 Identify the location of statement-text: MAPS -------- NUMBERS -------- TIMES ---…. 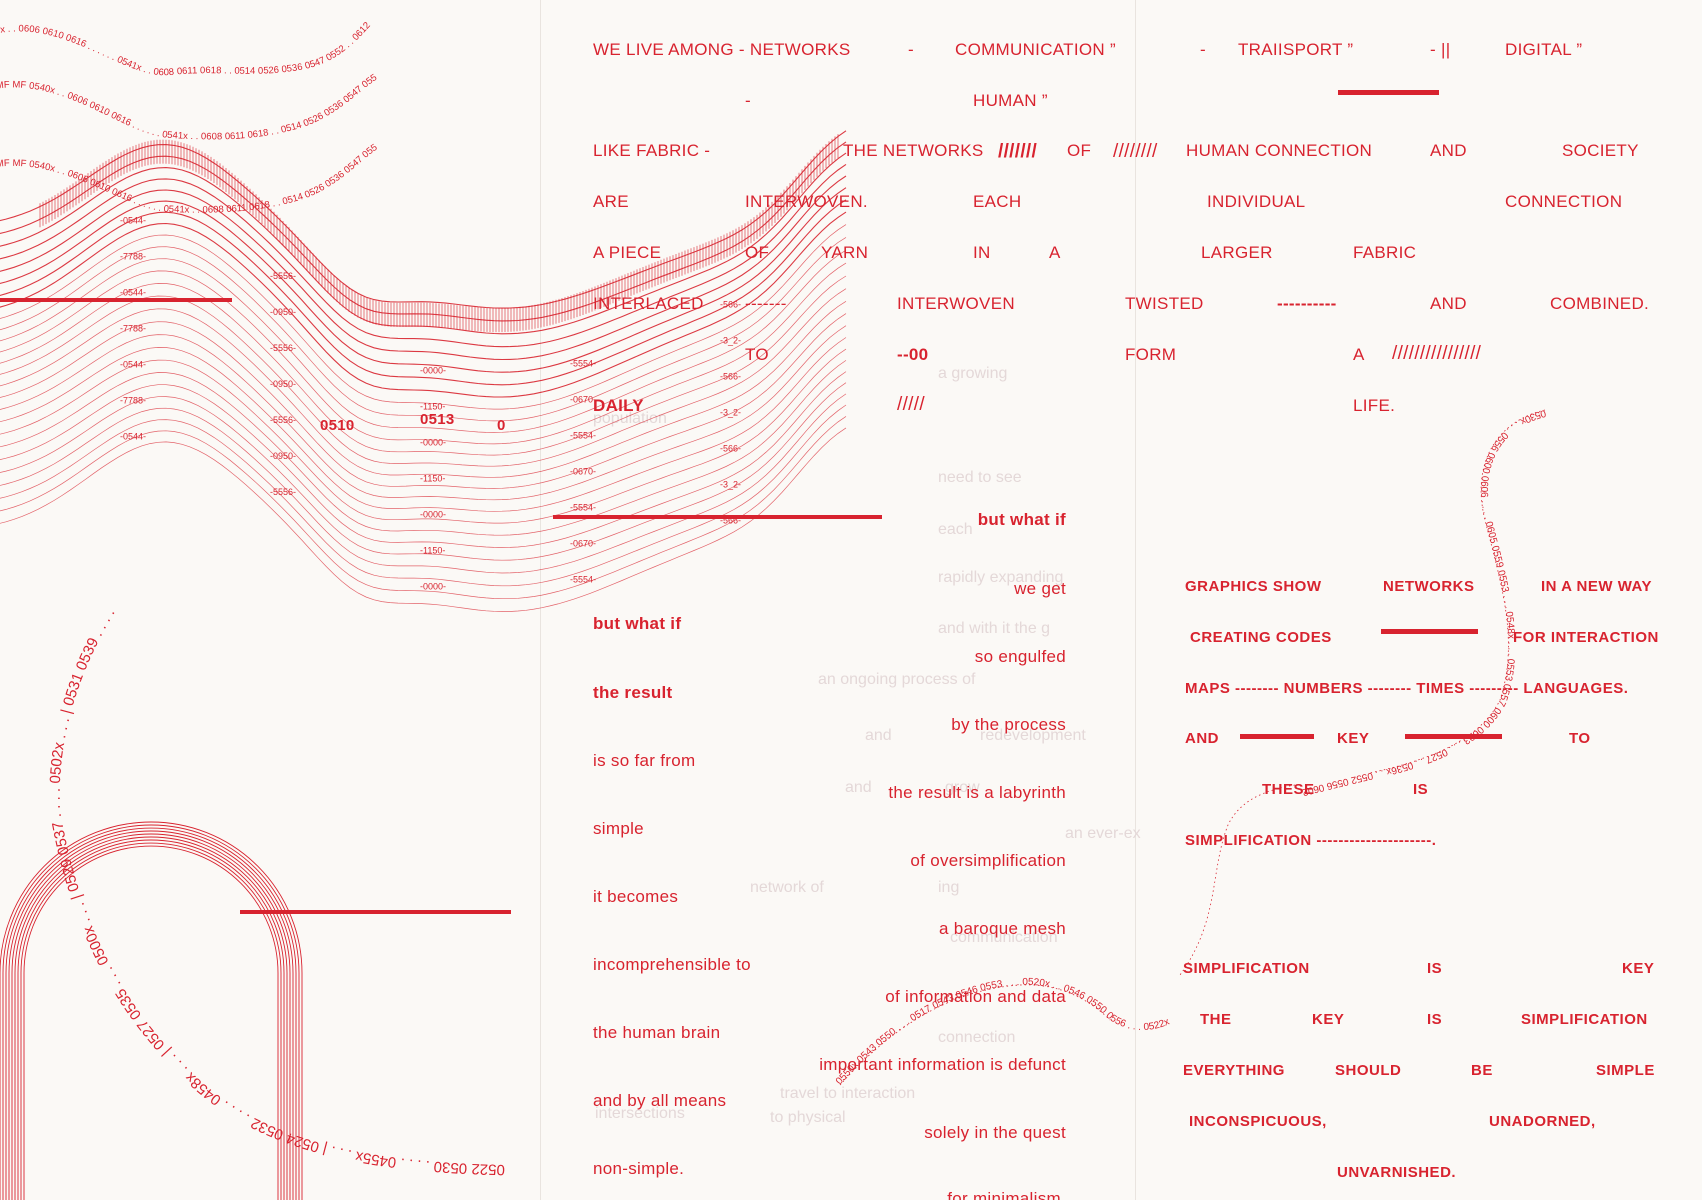
(1407, 688).